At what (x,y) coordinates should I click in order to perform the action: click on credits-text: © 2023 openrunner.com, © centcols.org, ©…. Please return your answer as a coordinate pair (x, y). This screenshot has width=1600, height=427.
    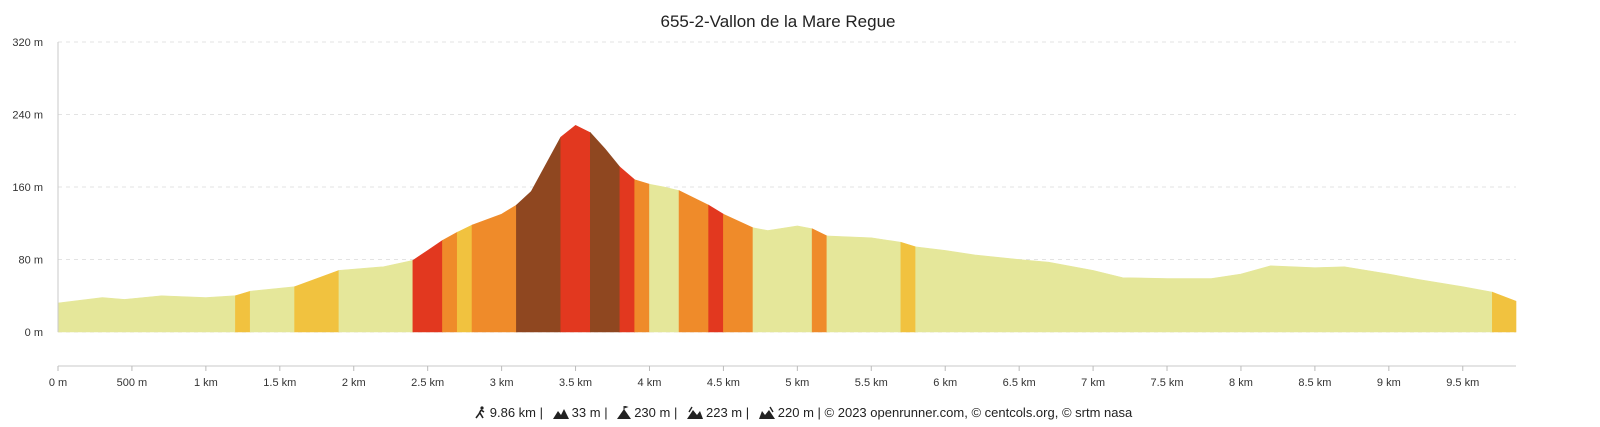
    Looking at the image, I should click on (978, 412).